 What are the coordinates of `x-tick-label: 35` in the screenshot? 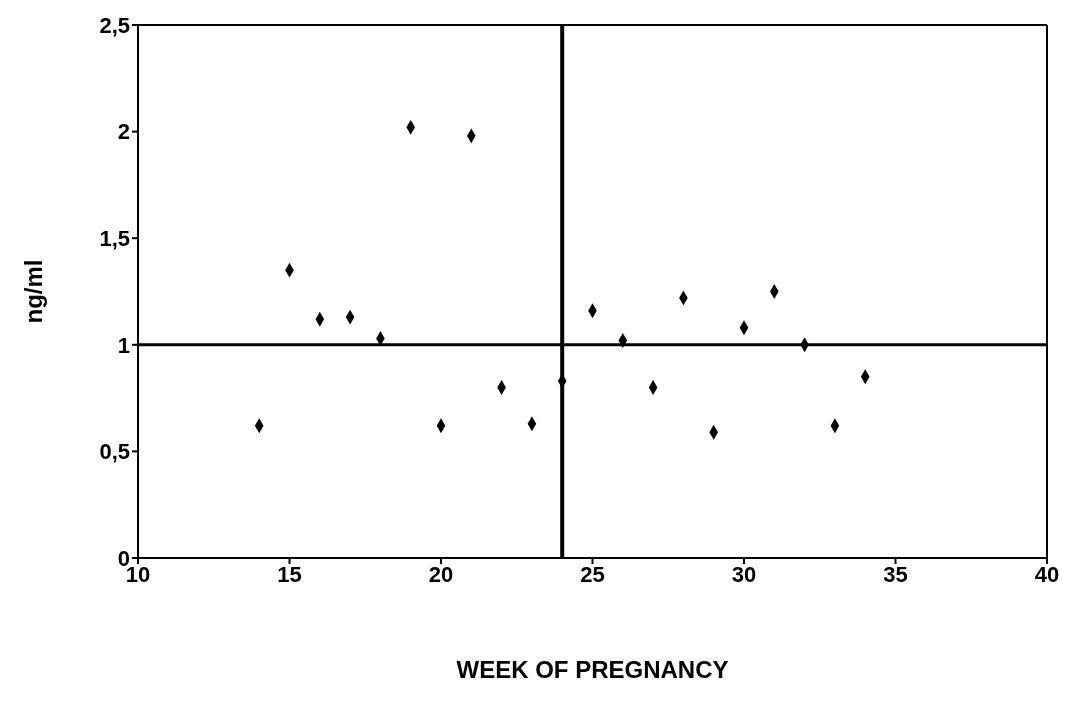 It's located at (895, 574).